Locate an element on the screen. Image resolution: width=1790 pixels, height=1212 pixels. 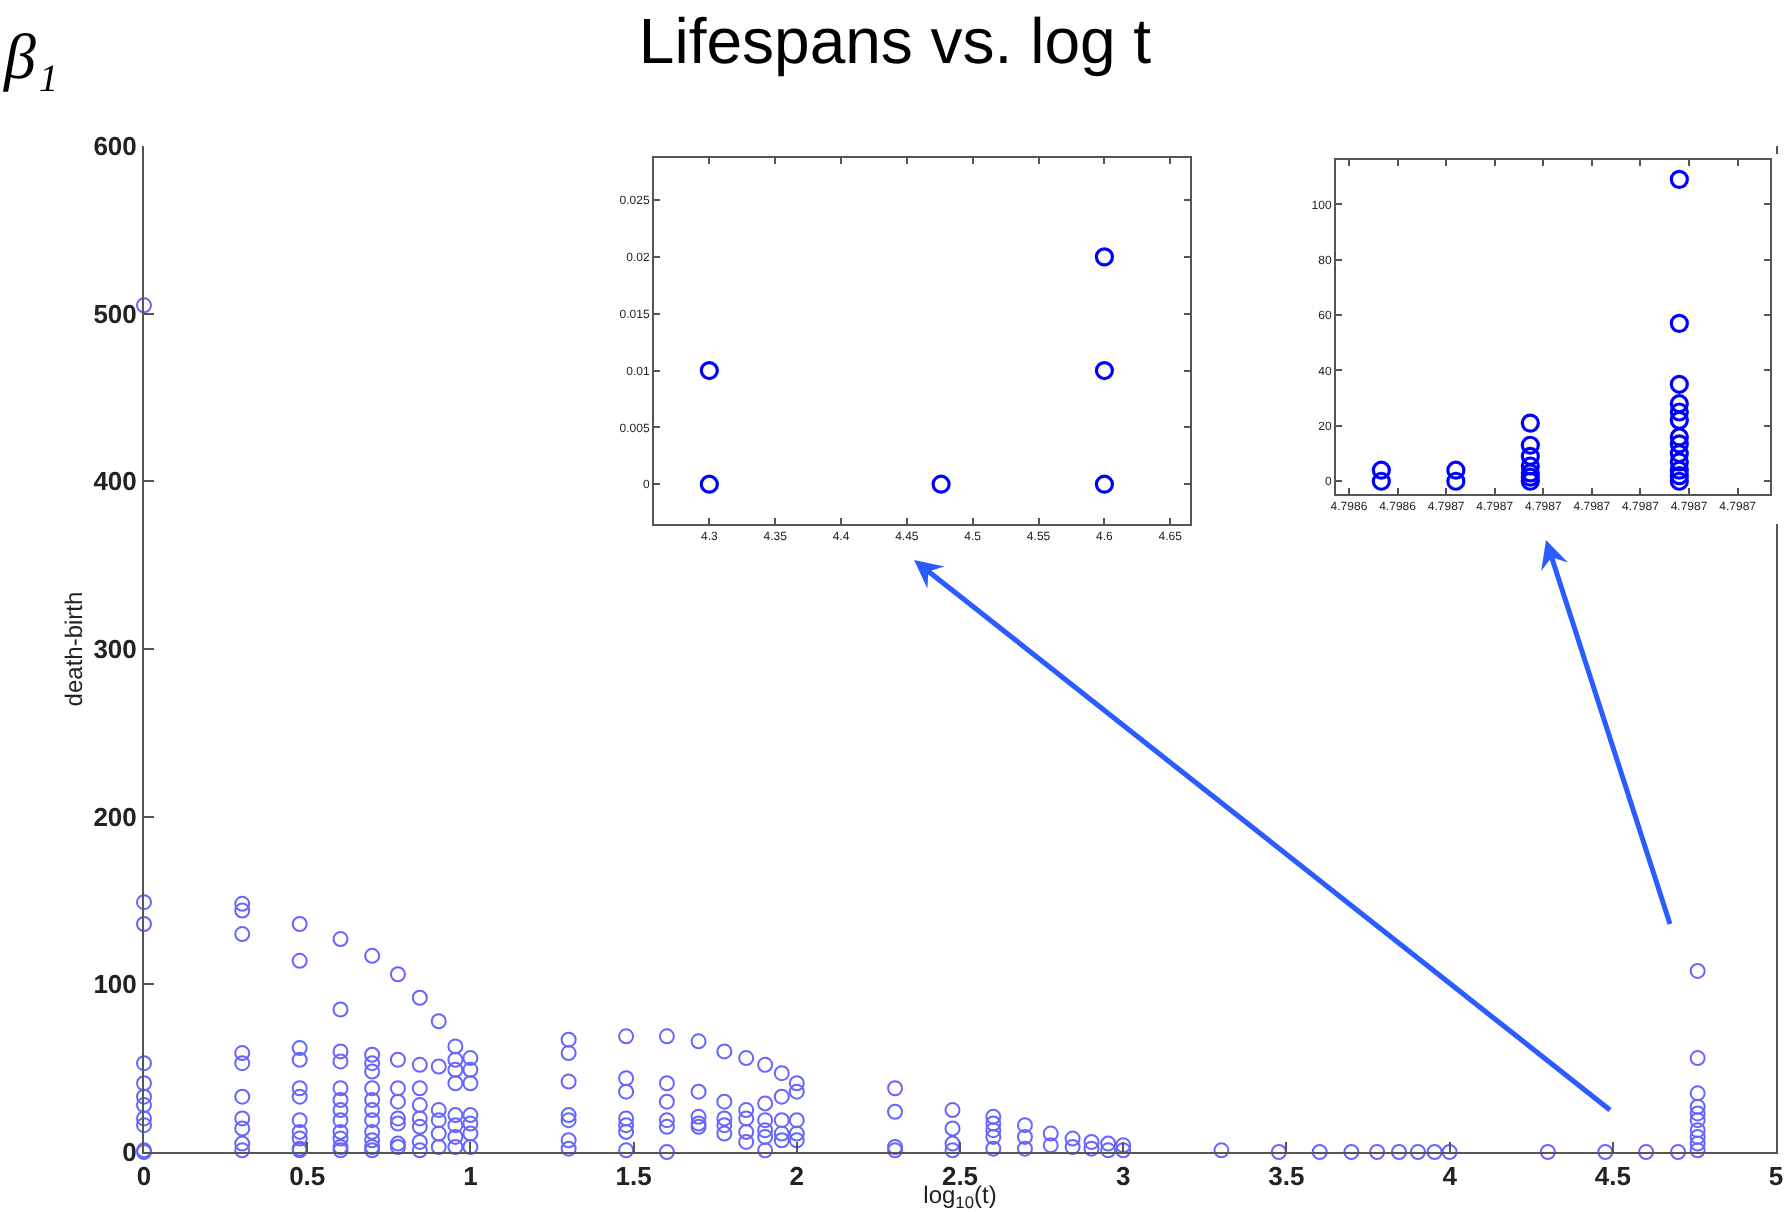
y-tick-label: 600 is located at coordinates (115, 146).